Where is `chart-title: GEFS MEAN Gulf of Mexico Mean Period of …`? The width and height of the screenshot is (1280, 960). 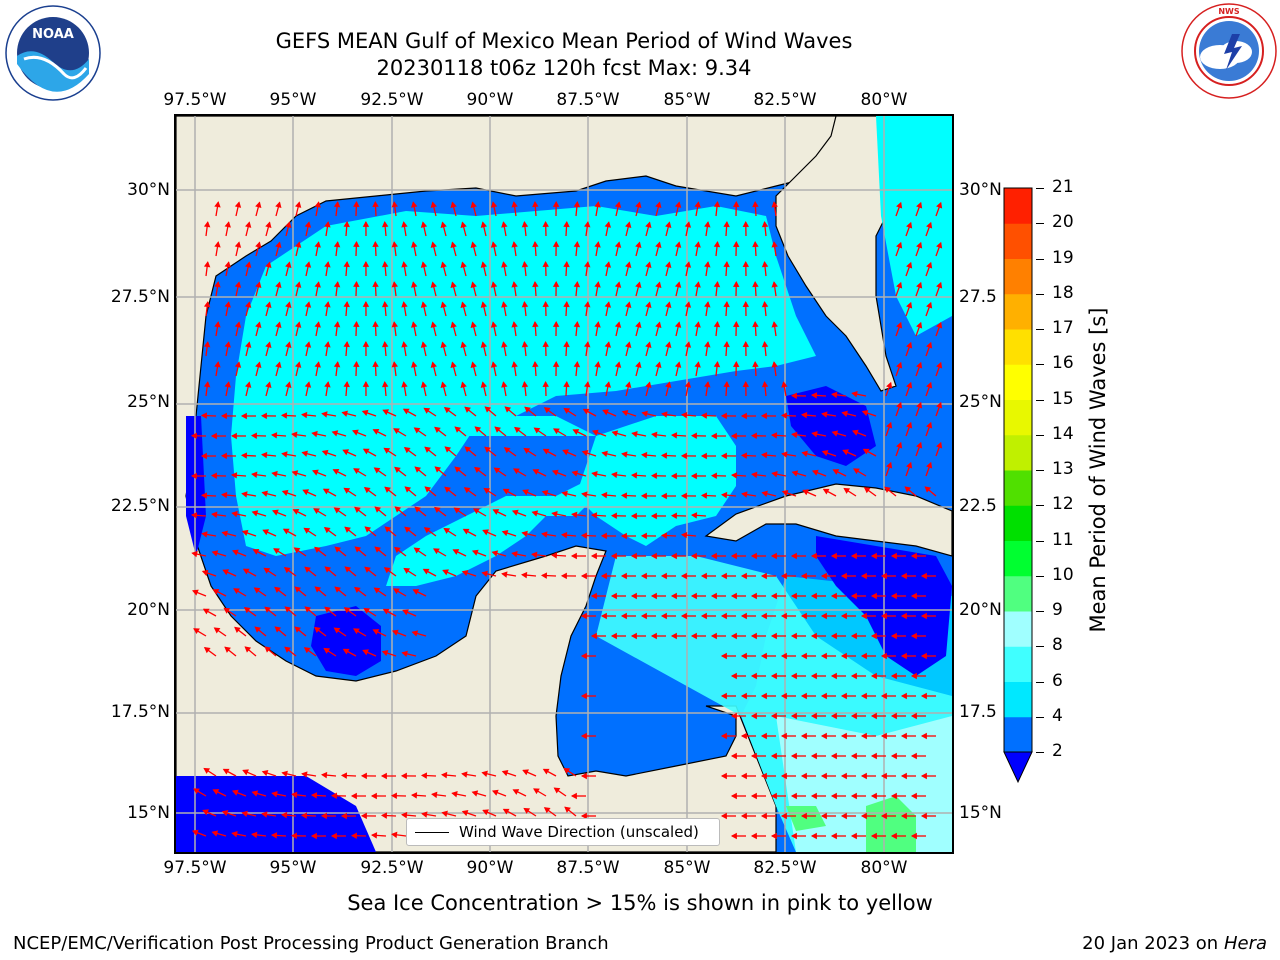 chart-title: GEFS MEAN Gulf of Mexico Mean Period of … is located at coordinates (564, 41).